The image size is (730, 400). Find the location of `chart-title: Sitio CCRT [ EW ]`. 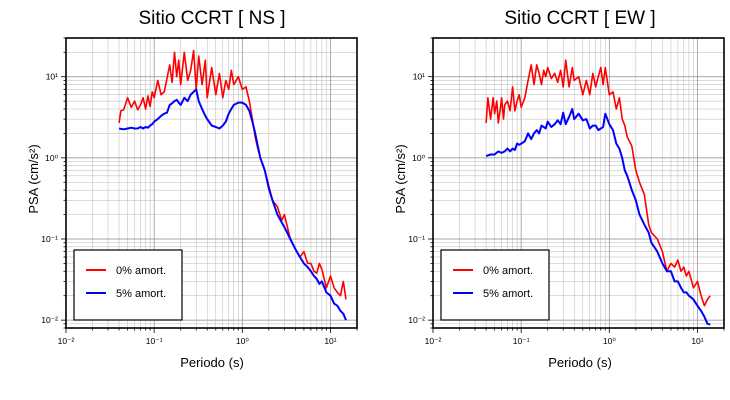

chart-title: Sitio CCRT [ EW ] is located at coordinates (579, 18).